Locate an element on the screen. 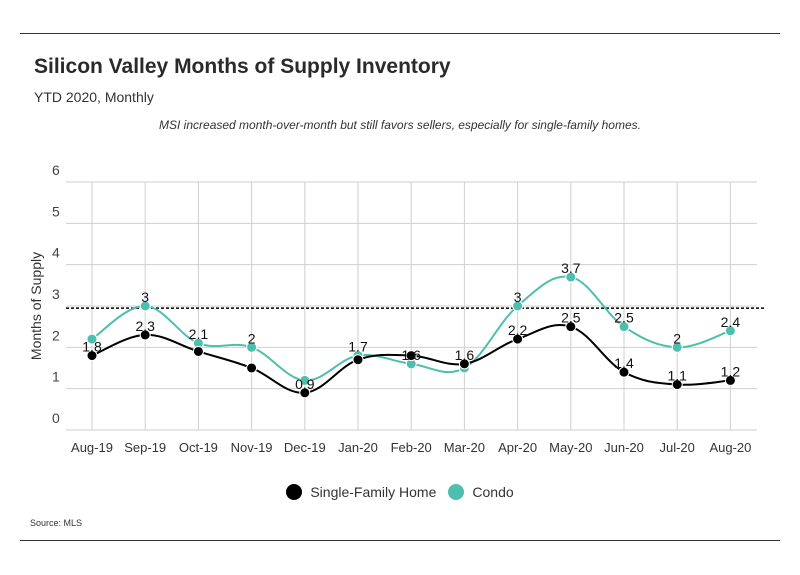  data-label-single-family: 2.5 is located at coordinates (571, 318).